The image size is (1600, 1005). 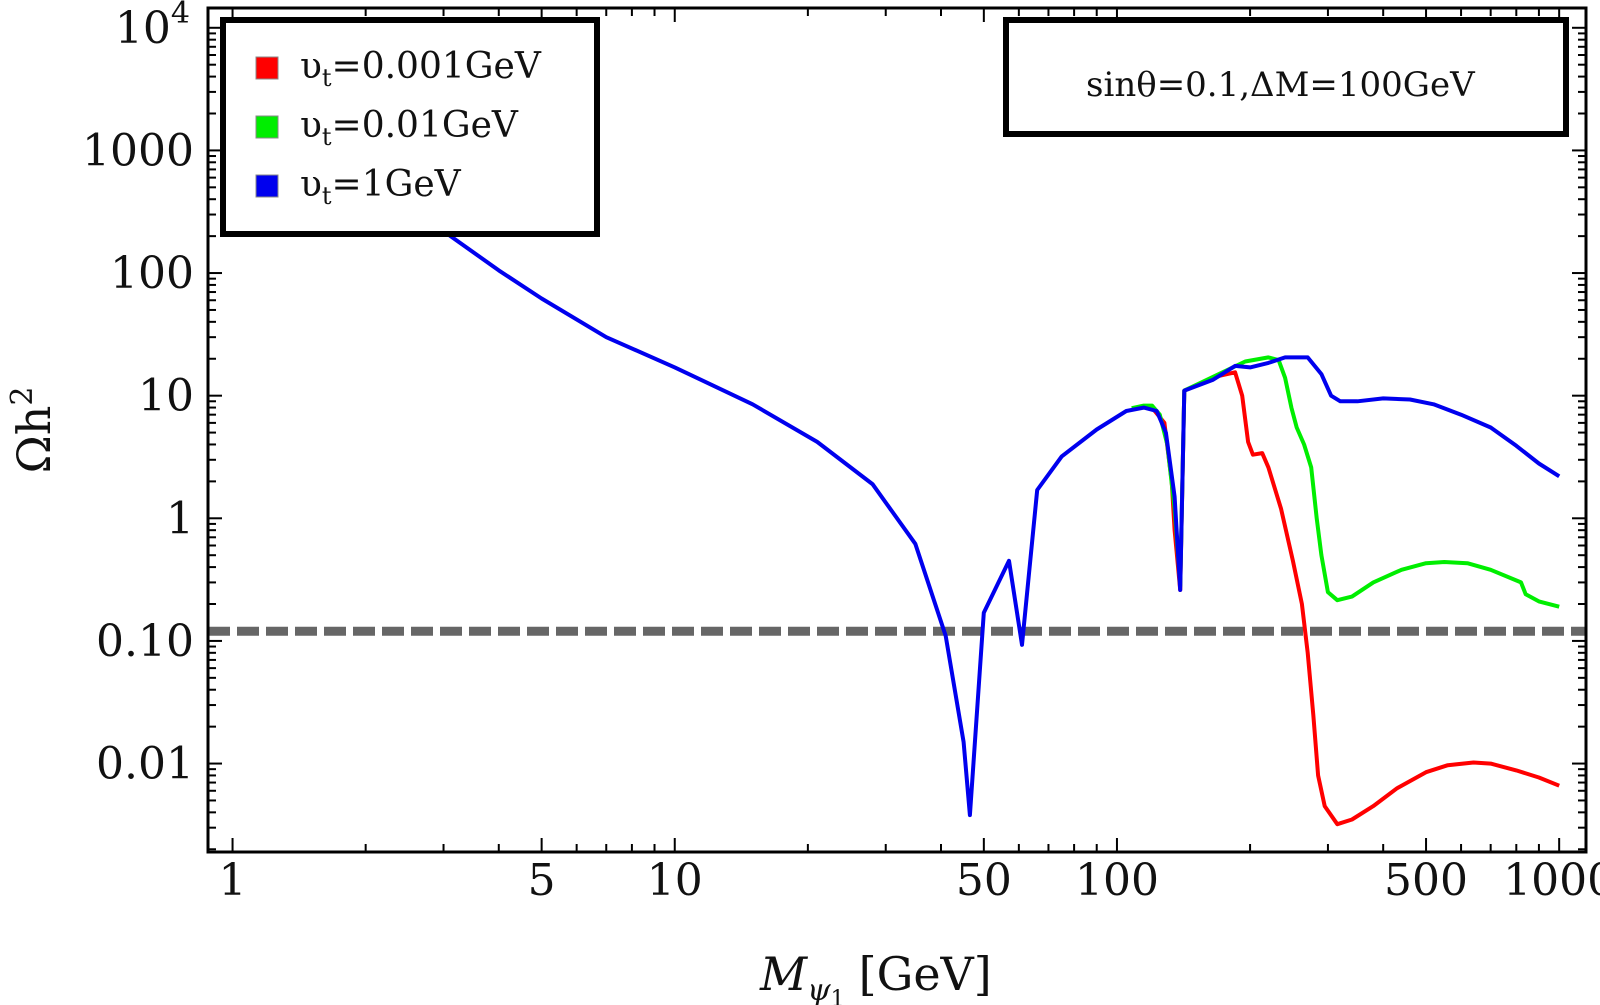 I want to click on legend-swatch-blue, so click(x=267, y=186).